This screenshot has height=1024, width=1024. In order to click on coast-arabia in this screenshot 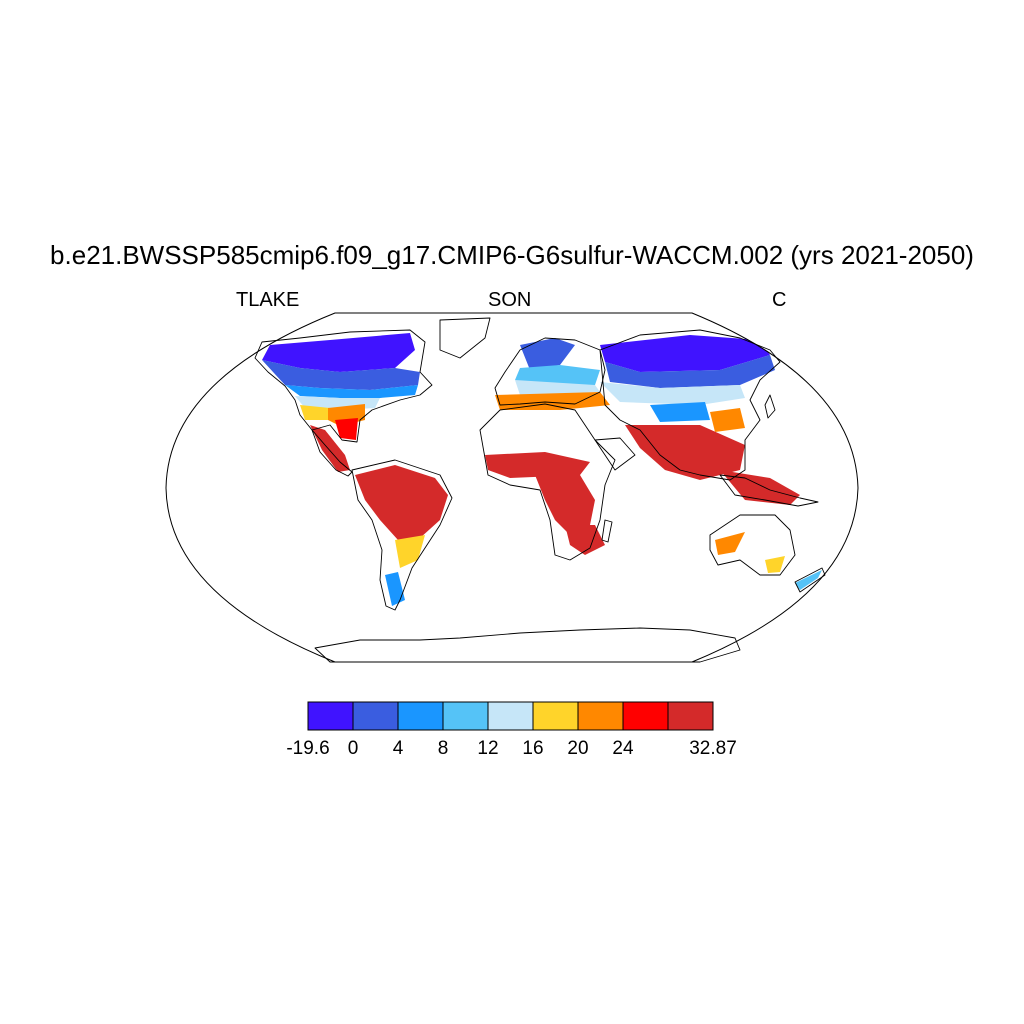, I will do `click(615, 454)`.